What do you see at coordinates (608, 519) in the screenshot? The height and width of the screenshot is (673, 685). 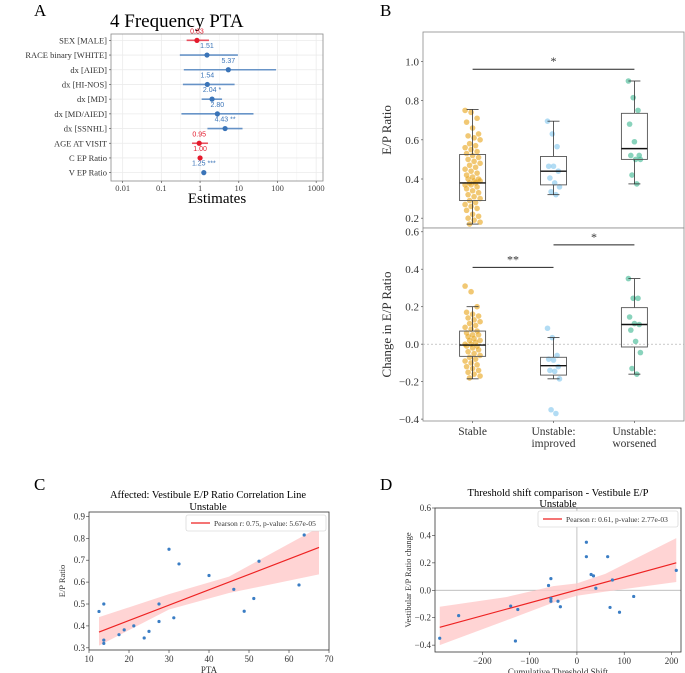 I see `panel-d-legend-box` at bounding box center [608, 519].